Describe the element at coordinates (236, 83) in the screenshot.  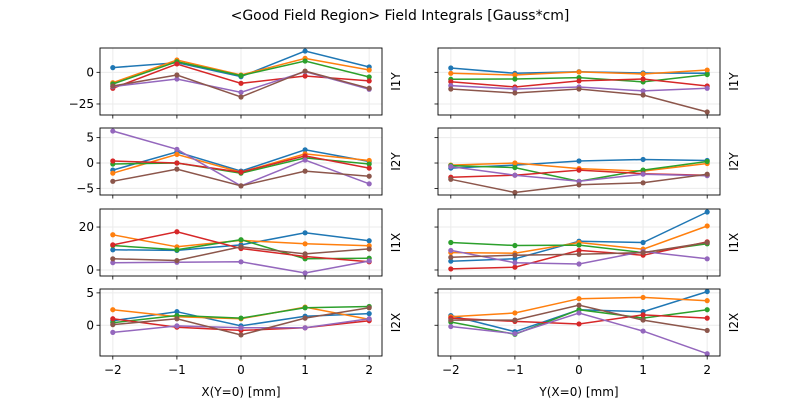
I see `subplot-left-I1Y: −25 0 I1Y` at that location.